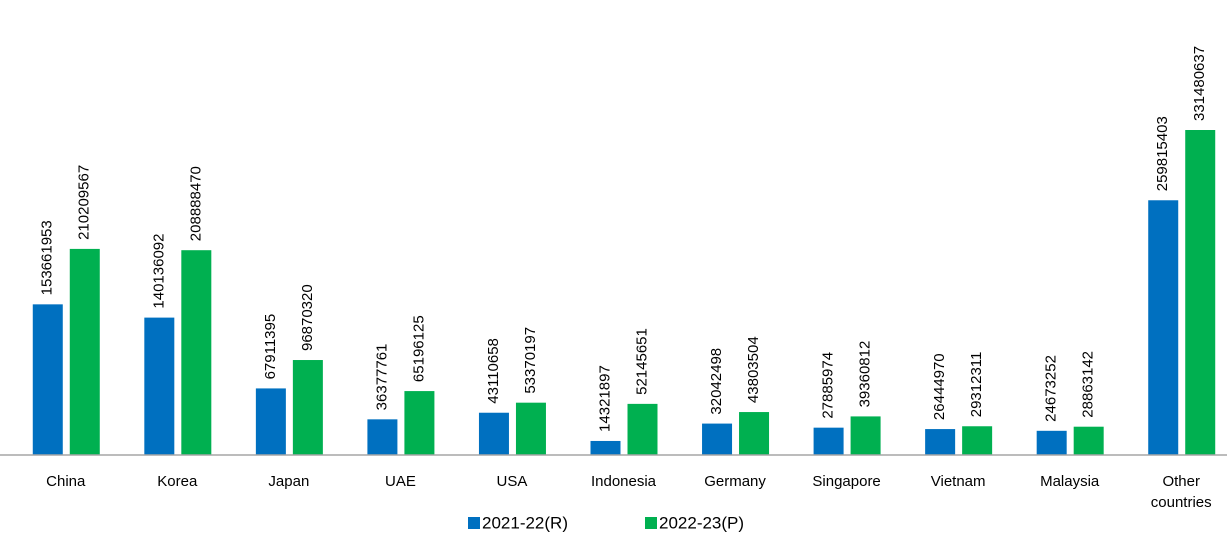 The height and width of the screenshot is (542, 1227). Describe the element at coordinates (701, 522) in the screenshot. I see `legend-label: 2022-23(P)` at that location.